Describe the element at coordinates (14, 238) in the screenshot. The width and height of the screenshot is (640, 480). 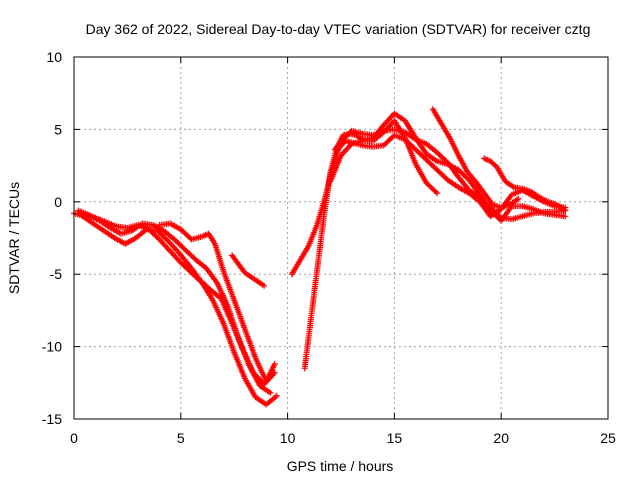
I see `y-axis-label: SDTVAR / TECUs` at that location.